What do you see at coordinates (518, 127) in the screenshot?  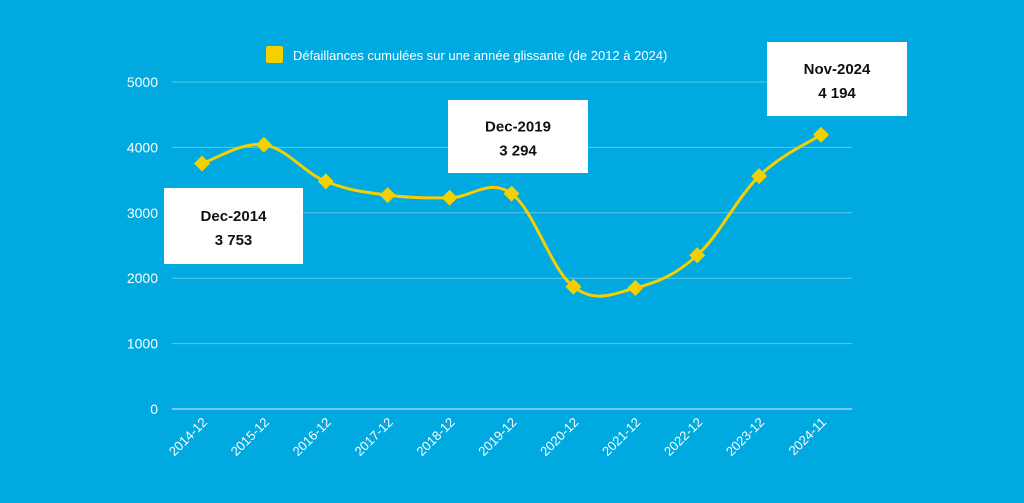 I see `callout-date: Dec-2019` at bounding box center [518, 127].